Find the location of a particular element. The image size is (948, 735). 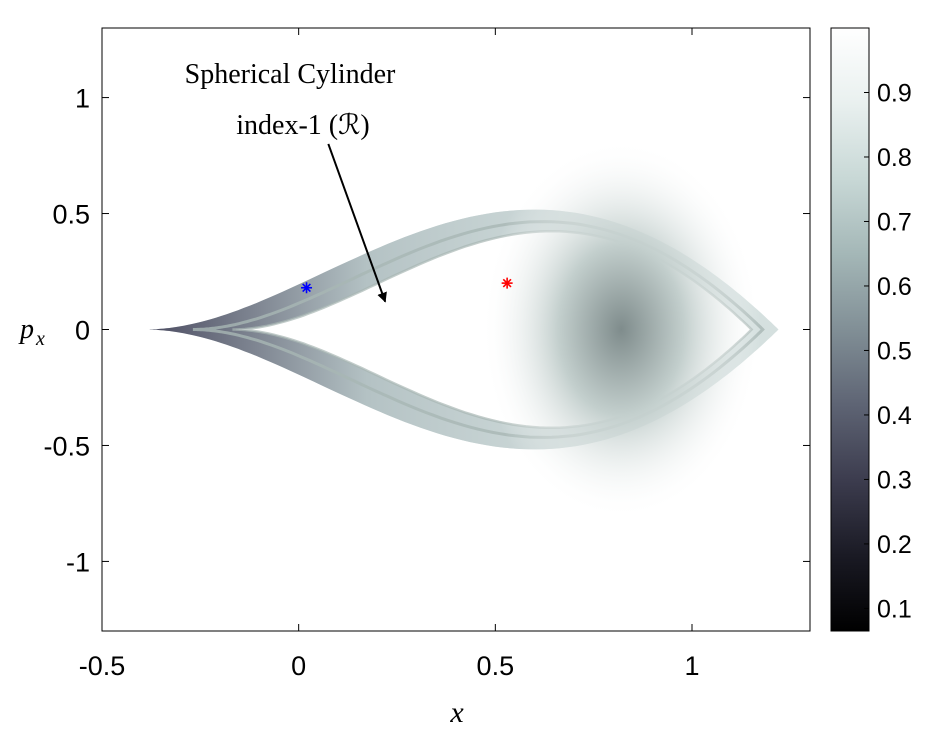

y-tick-label: -1 is located at coordinates (78, 562).